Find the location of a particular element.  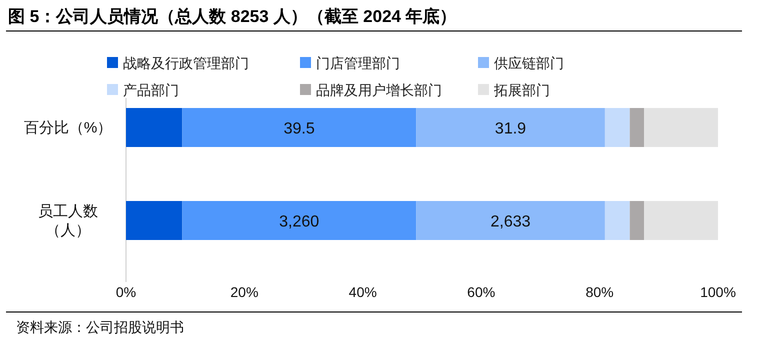

x-tick-label: 0% is located at coordinates (126, 292).